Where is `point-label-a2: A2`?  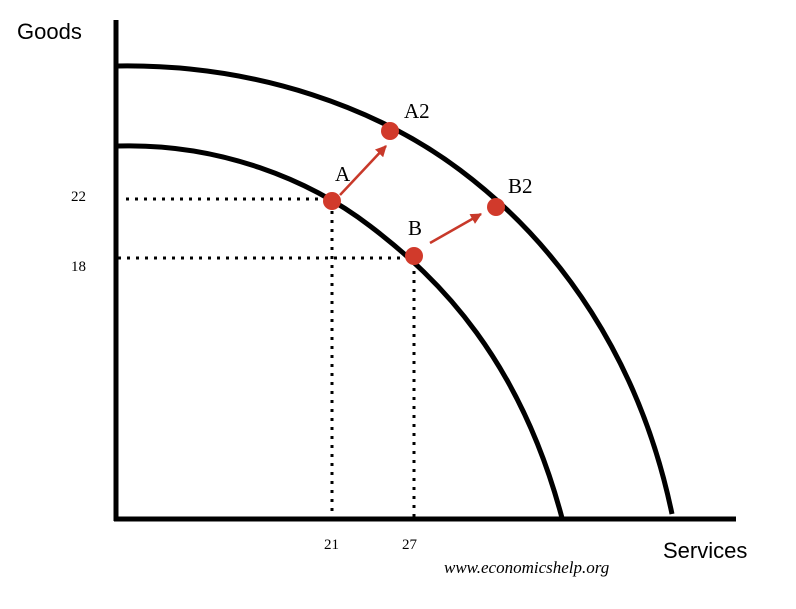
point-label-a2: A2 is located at coordinates (417, 111).